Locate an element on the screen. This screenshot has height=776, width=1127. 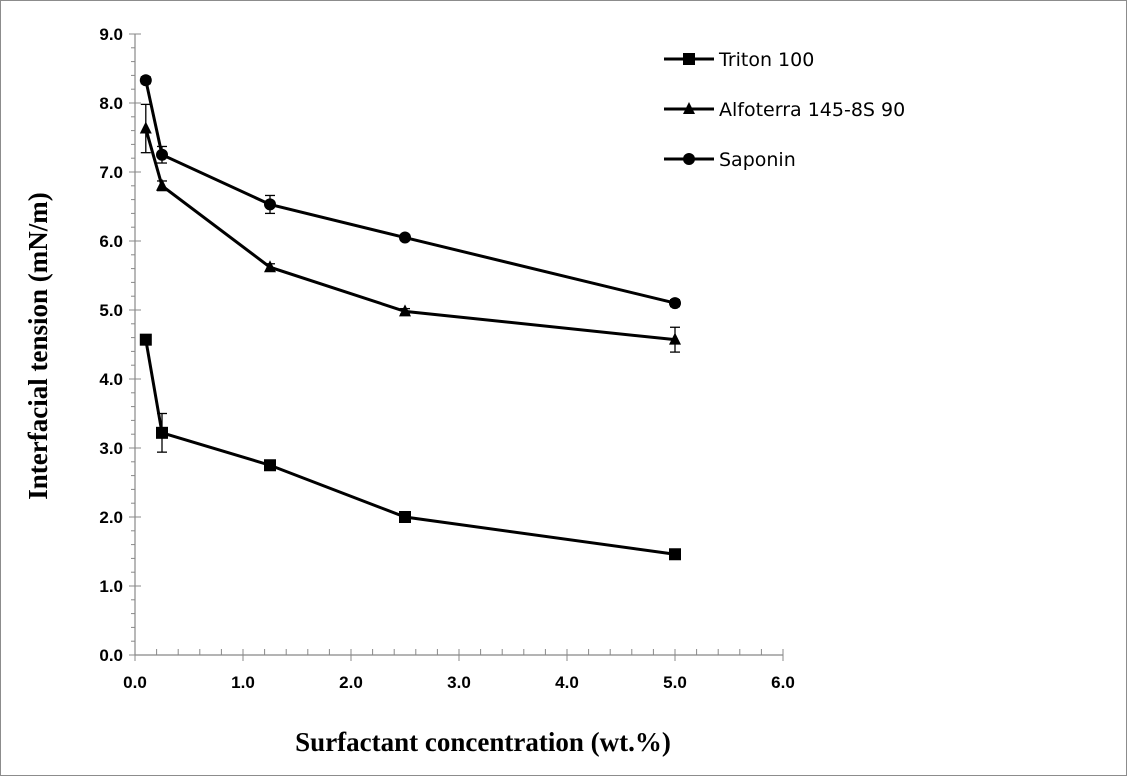
x-tick-label: 3.0 is located at coordinates (459, 682).